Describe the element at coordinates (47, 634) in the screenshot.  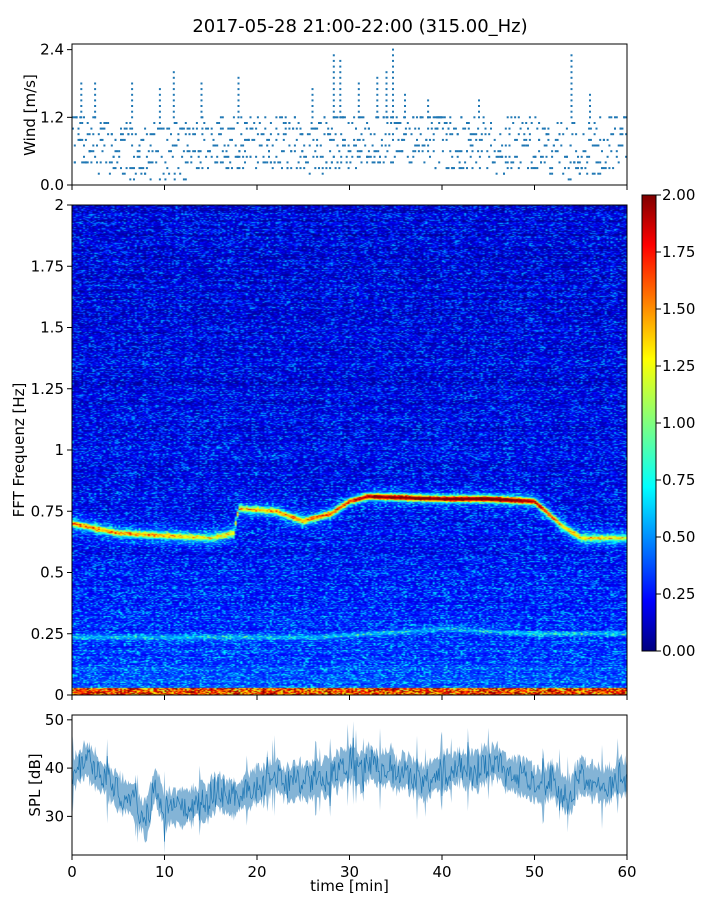
I see `spectrogram-y-tick-label: 0.25` at that location.